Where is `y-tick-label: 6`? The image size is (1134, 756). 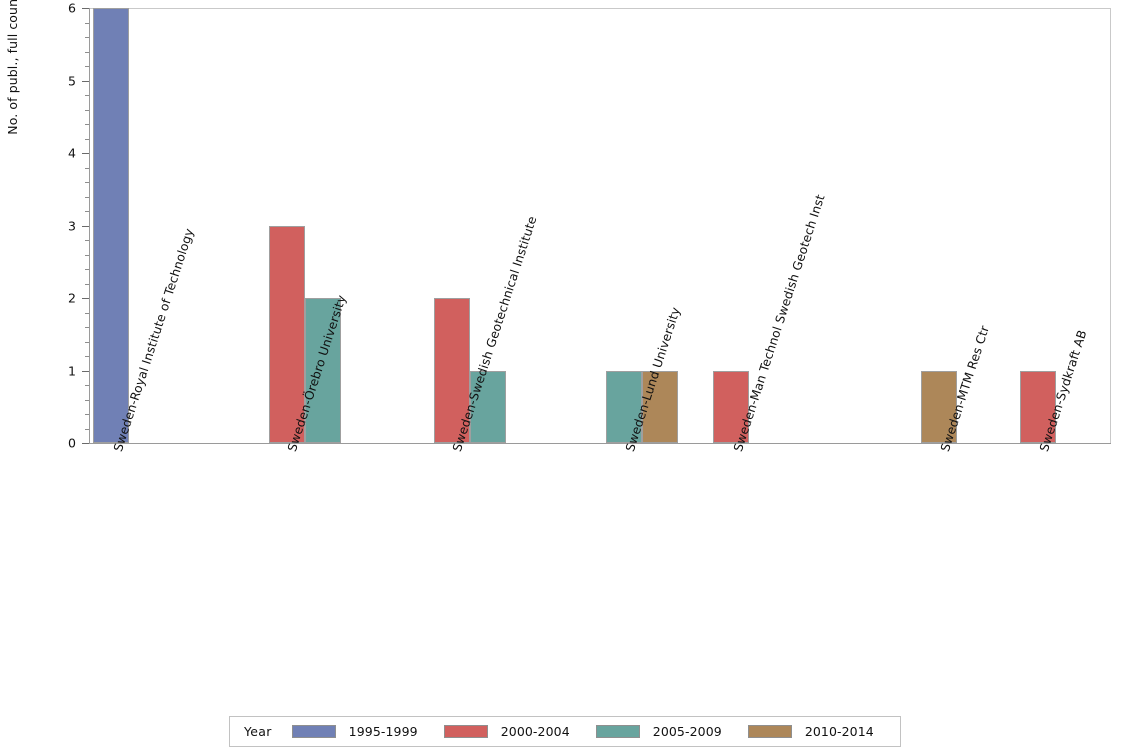 y-tick-label: 6 is located at coordinates (72, 8).